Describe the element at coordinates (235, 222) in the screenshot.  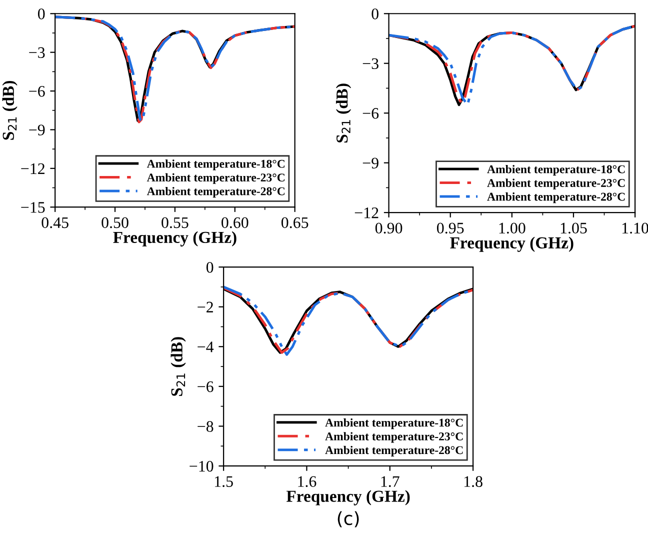
I see `x-tick-label: 0.60` at that location.